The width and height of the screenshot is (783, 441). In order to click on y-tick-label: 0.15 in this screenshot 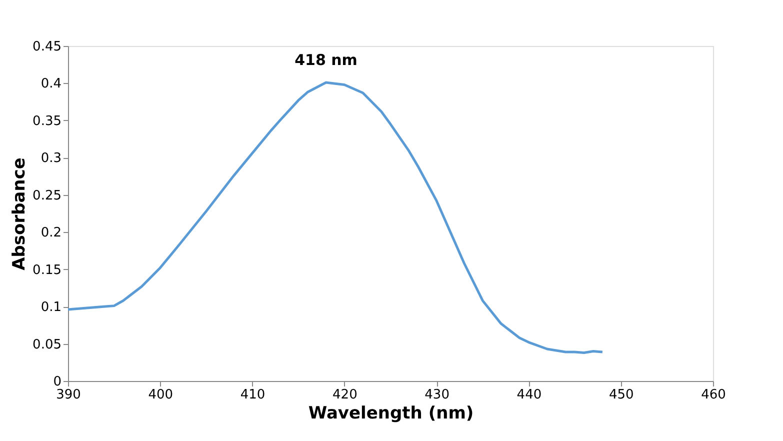, I will do `click(47, 270)`.